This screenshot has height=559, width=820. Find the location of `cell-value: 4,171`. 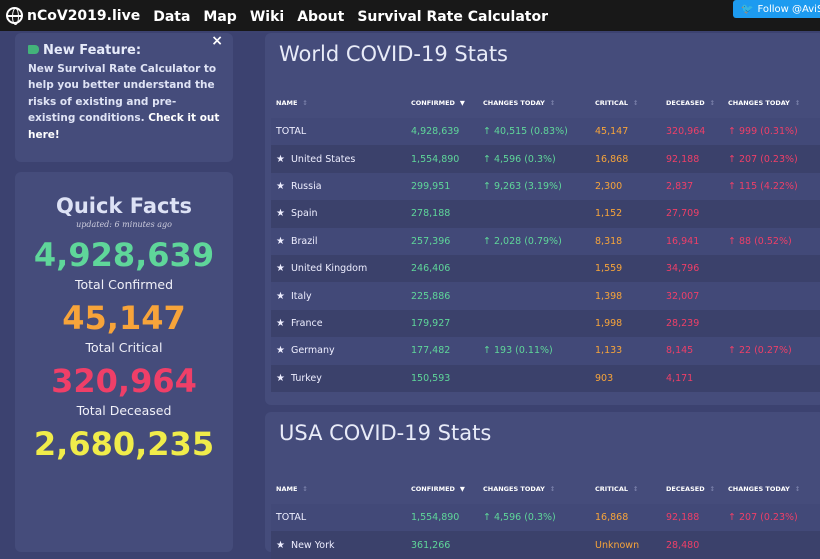

cell-value: 4,171 is located at coordinates (680, 378).